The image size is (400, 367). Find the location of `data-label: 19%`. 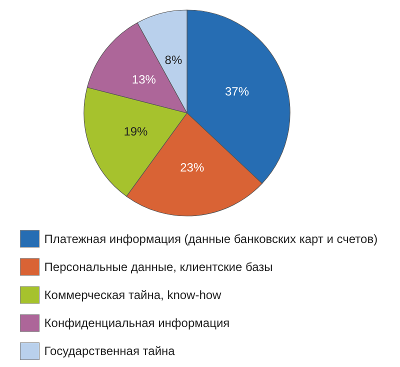

data-label: 19% is located at coordinates (136, 131).